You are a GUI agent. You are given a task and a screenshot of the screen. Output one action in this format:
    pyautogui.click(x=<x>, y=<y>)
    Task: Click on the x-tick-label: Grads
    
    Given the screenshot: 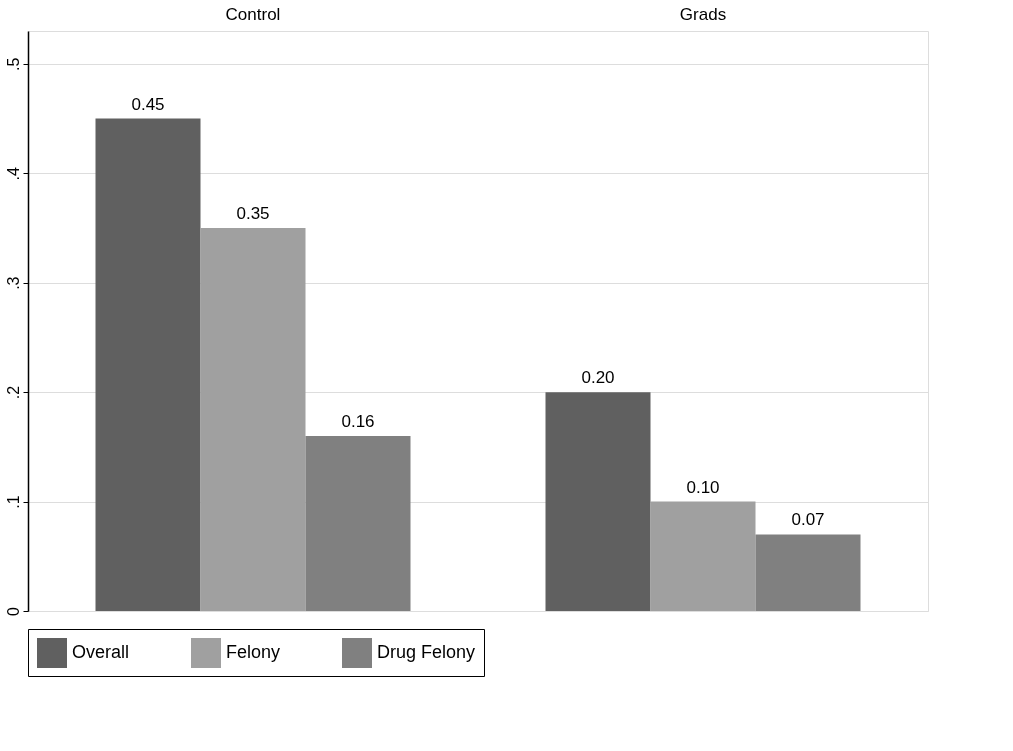 What is the action you would take?
    pyautogui.click(x=703, y=14)
    